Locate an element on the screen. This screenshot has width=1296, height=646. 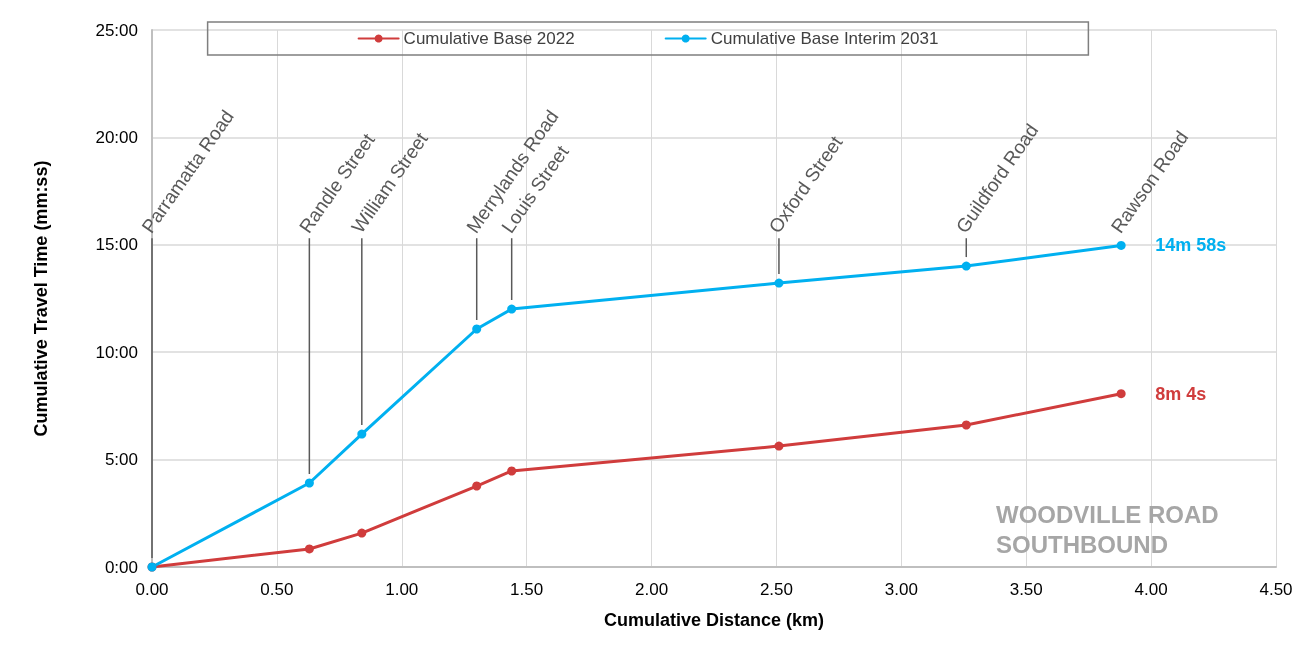
x-tick-label: 2.00 is located at coordinates (652, 589).